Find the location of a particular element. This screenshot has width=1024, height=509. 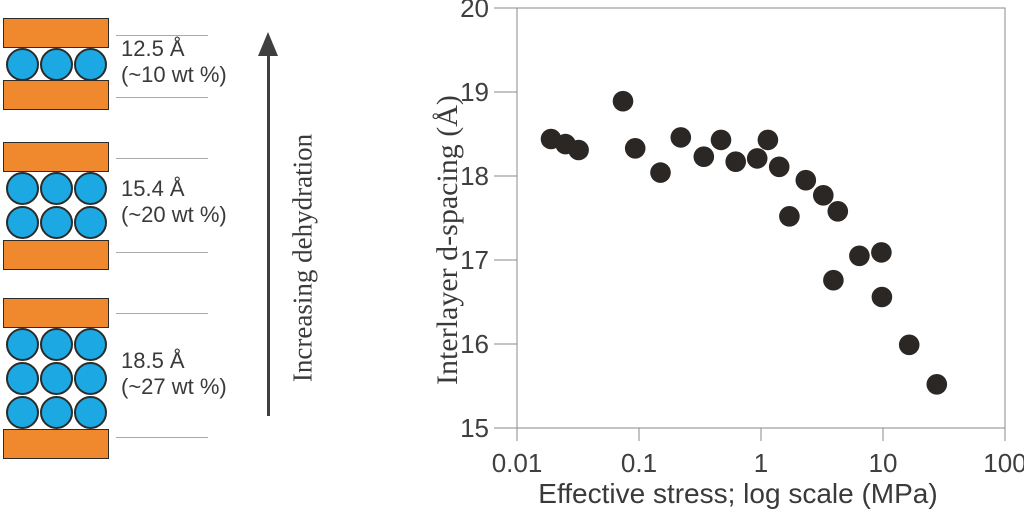

state-label-1: 12.5 Å (~10 wt %) is located at coordinates (174, 62).